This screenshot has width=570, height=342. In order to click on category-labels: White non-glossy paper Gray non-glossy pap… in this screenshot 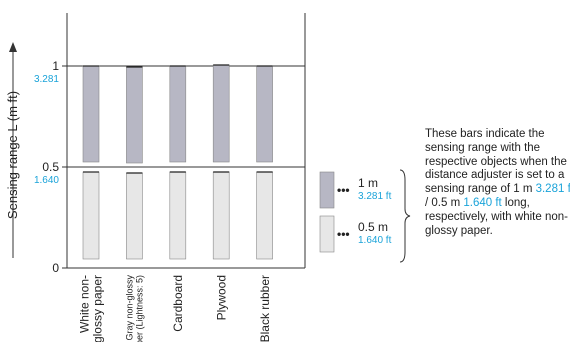, I will do `click(175, 308)`.